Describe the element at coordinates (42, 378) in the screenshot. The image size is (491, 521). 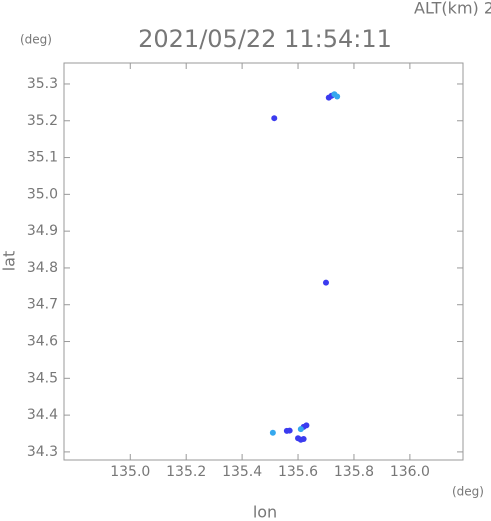
I see `y-tick-label: 34.5` at that location.